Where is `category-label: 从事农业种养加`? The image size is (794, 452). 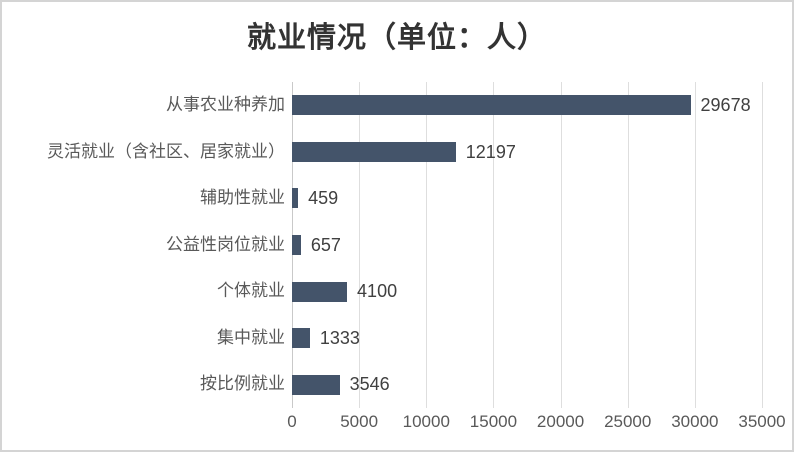
category-label: 从事农业种养加 is located at coordinates (225, 104).